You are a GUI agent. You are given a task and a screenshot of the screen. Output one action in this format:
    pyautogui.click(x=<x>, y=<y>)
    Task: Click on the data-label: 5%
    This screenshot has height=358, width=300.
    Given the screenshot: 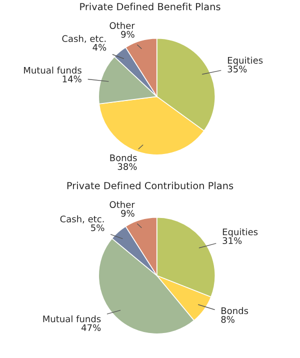 What is the action you would take?
    pyautogui.click(x=97, y=228)
    